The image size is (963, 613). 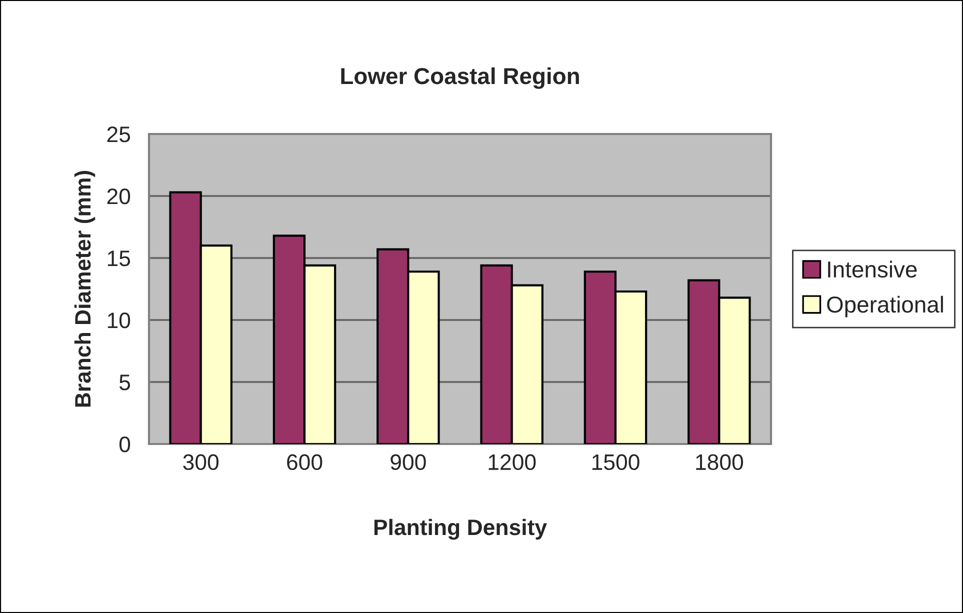 I want to click on y-tick-label: 15, so click(x=119, y=258).